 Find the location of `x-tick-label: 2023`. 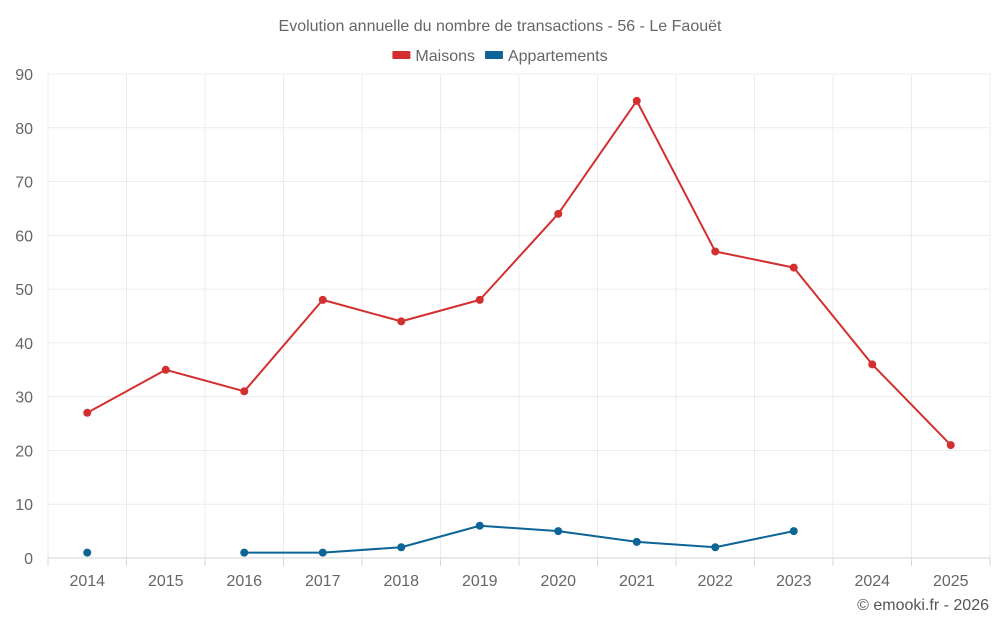

x-tick-label: 2023 is located at coordinates (794, 581).